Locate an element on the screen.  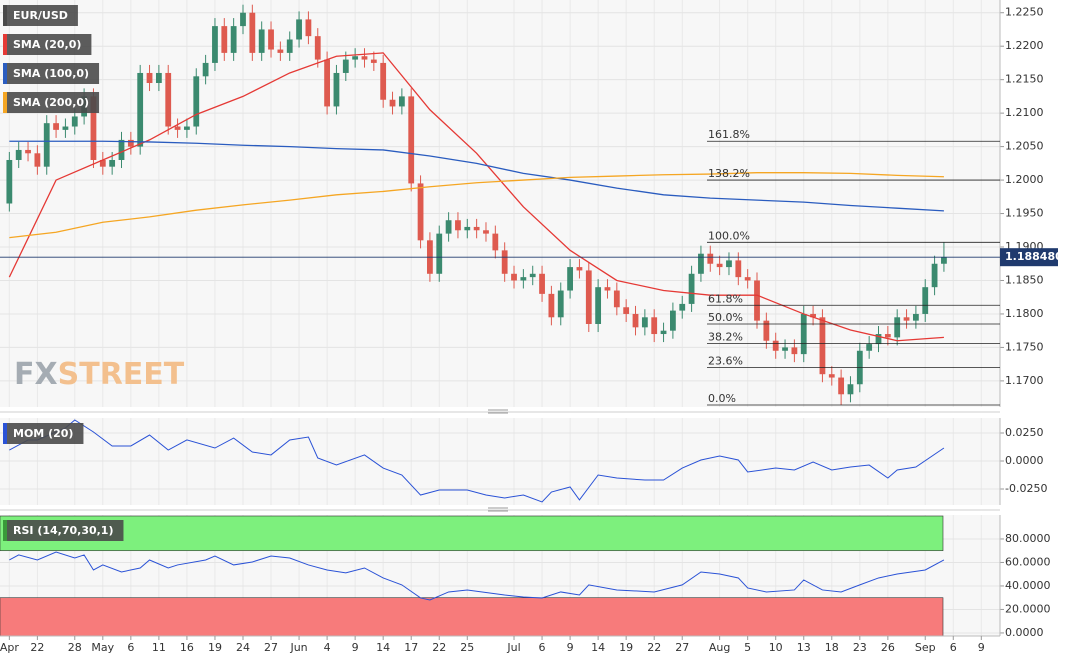
fib-label: 0.0% is located at coordinates (722, 398).